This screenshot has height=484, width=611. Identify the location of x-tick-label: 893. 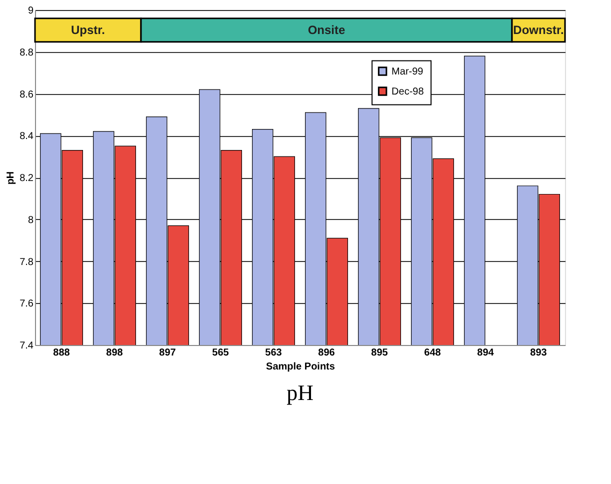
(539, 353).